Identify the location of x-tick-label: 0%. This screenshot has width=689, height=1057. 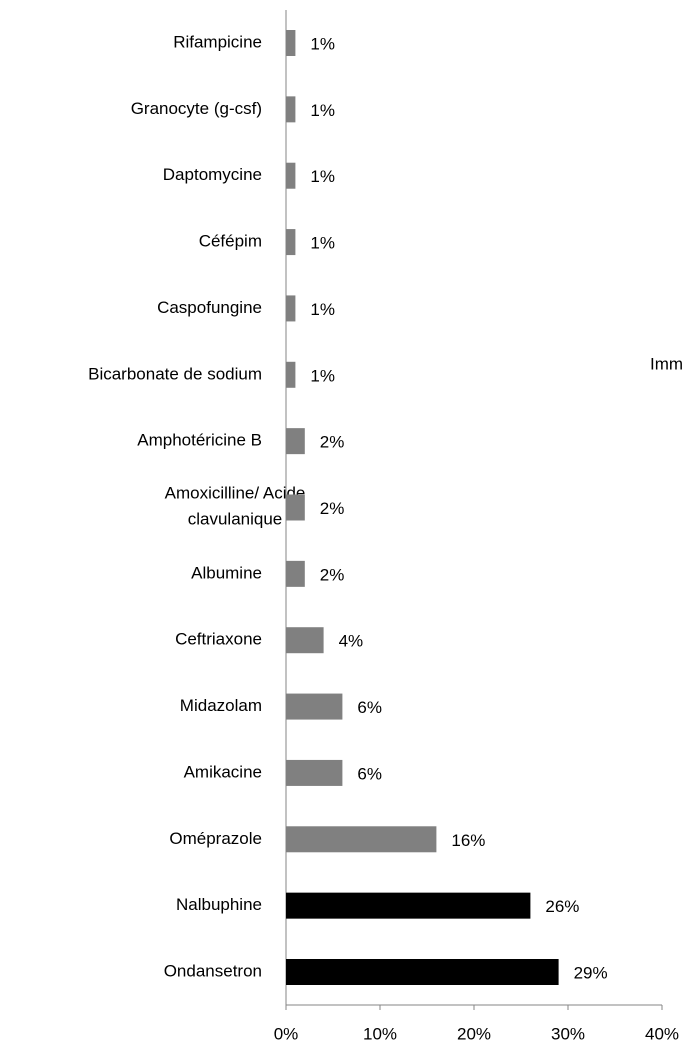
(286, 1033).